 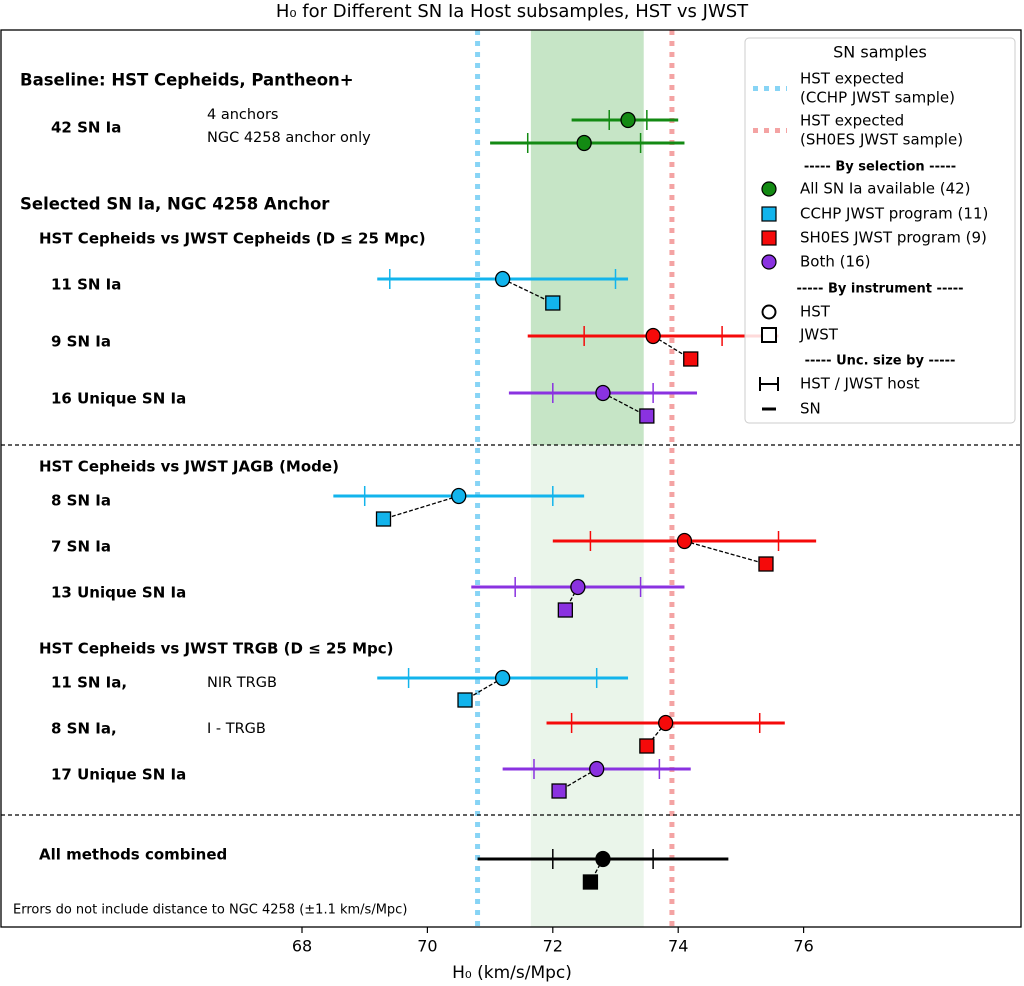 I want to click on legend-label: (CCHP JWST sample), so click(x=877, y=98).